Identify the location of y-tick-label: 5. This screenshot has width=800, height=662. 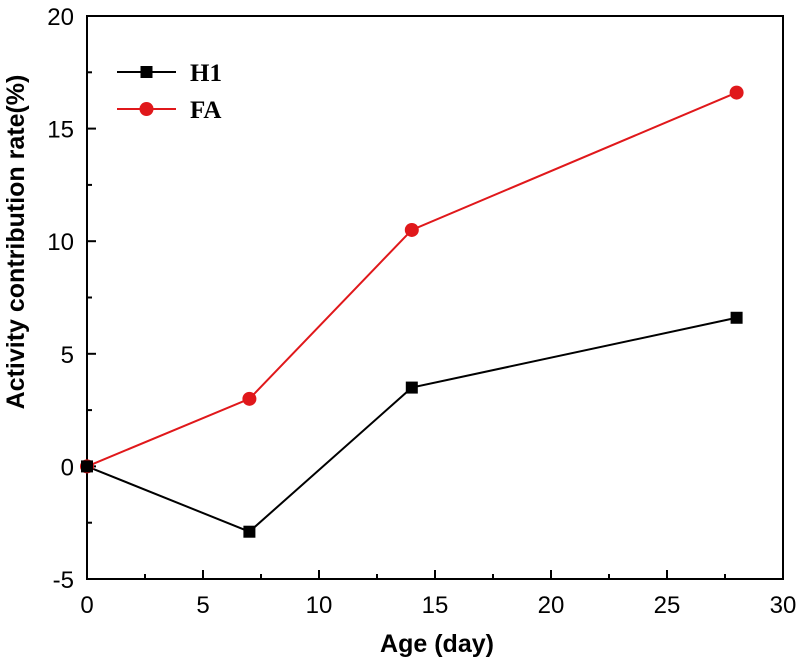
(67, 355).